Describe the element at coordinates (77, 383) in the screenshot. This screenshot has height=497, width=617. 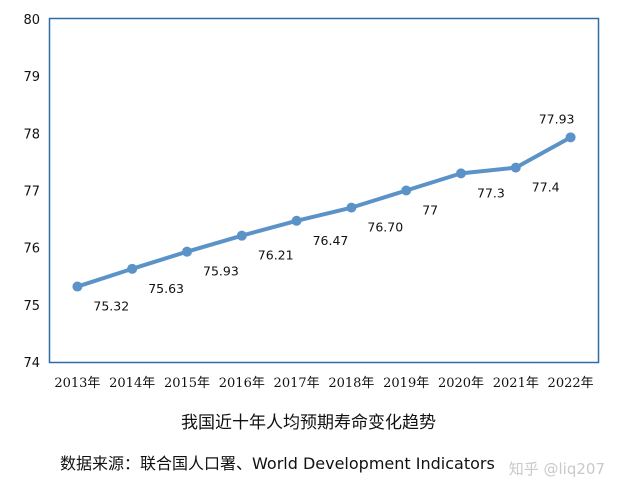
I see `x-tick-label-1: 2013年` at that location.